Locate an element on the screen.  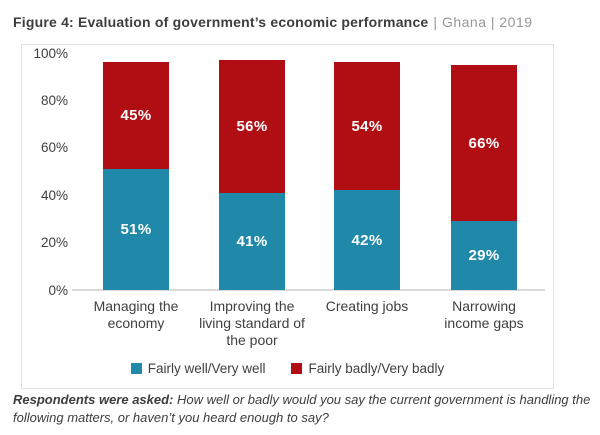
bar-segment-badly: 66% is located at coordinates (484, 143).